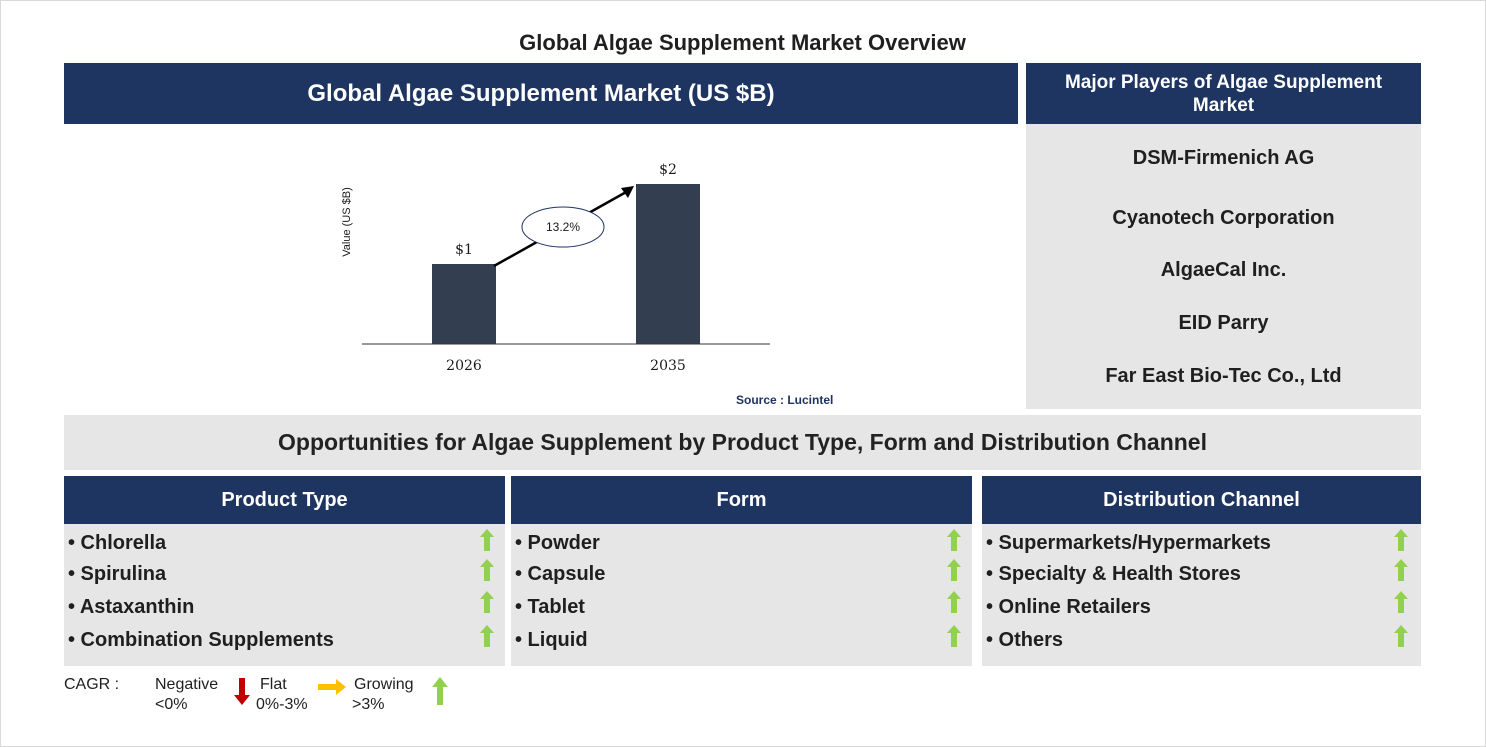  Describe the element at coordinates (1223, 270) in the screenshot. I see `player-item: AlgaeCal Inc.` at that location.